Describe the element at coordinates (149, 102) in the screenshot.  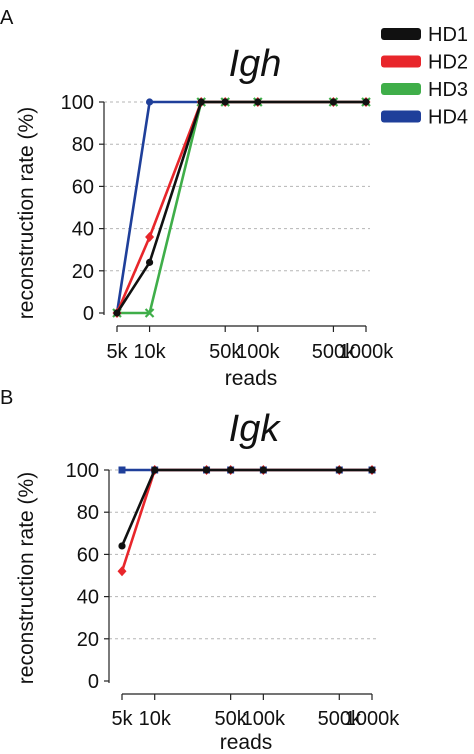
I see `panel-a-point-hd4` at that location.